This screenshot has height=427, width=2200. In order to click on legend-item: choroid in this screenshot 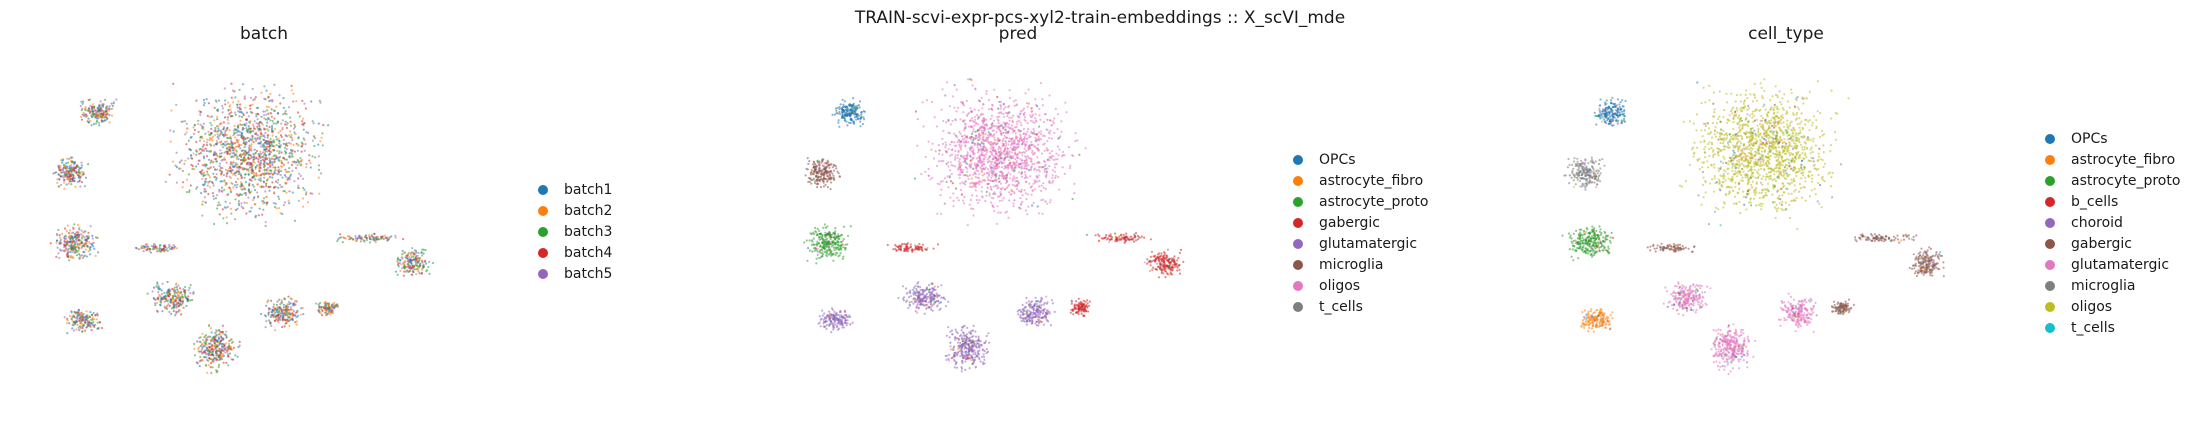, I will do `click(2112, 222)`.